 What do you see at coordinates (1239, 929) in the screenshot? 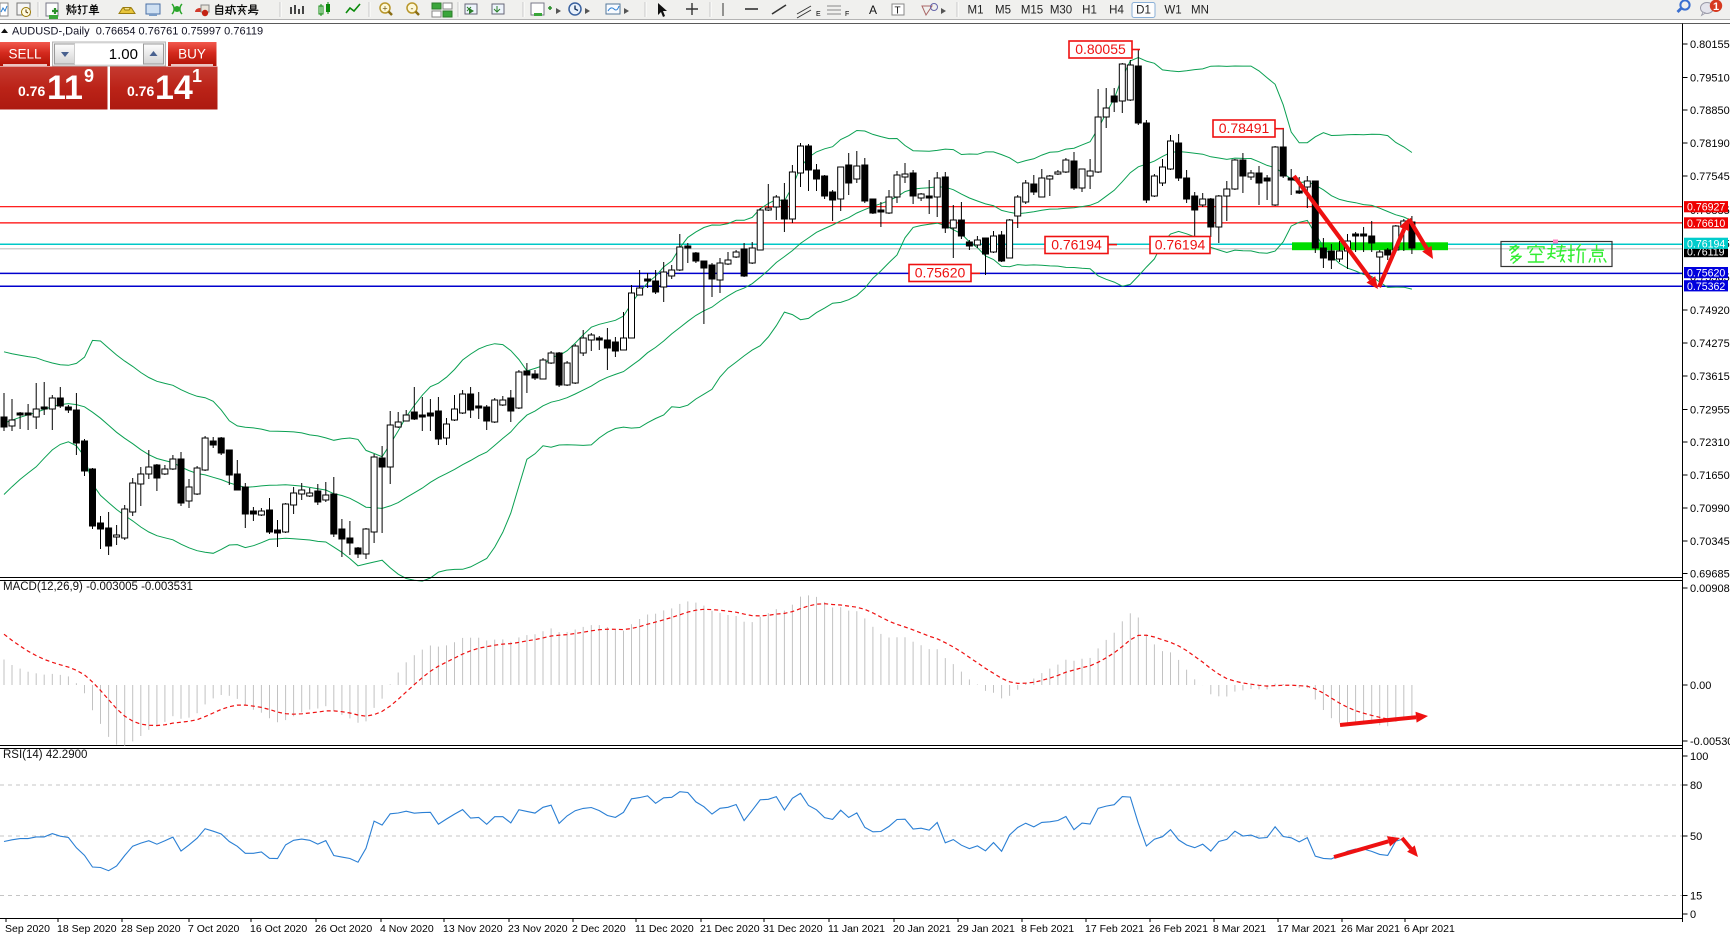
I see `svg-text: 8 Mar 2021` at bounding box center [1239, 929].